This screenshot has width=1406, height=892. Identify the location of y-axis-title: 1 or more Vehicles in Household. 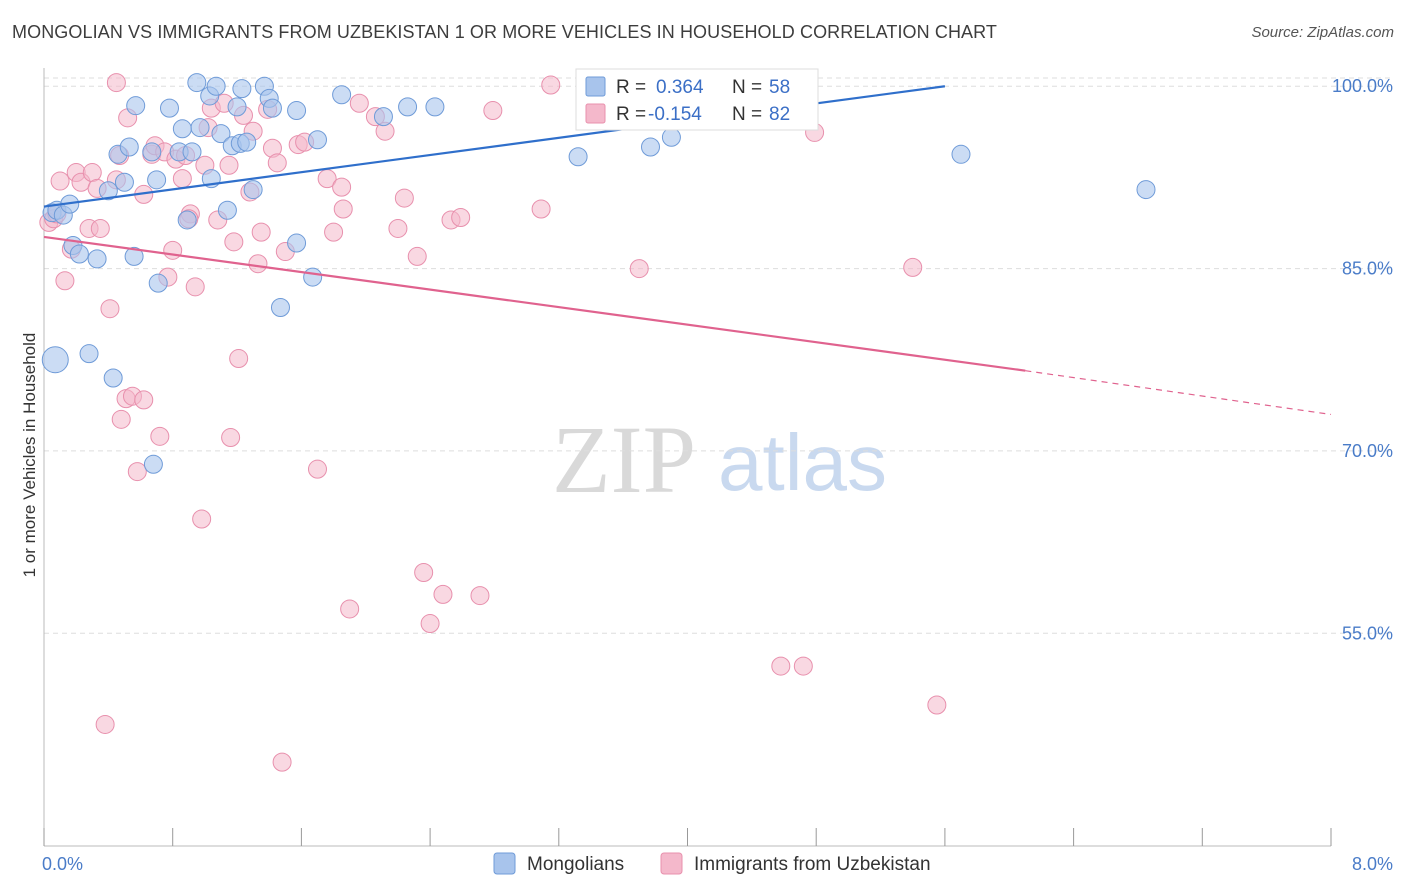
(29, 455).